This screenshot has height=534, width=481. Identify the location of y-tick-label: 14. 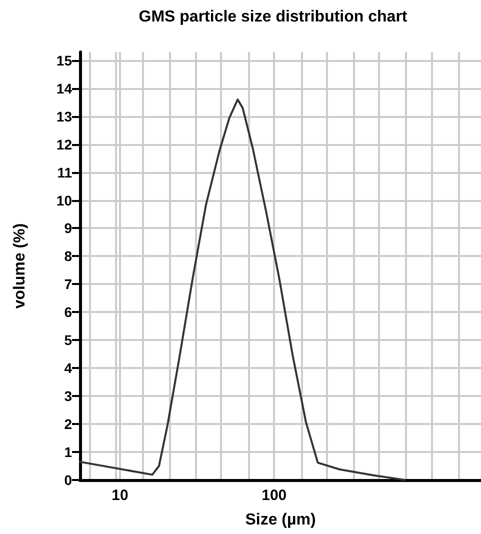
(64, 88).